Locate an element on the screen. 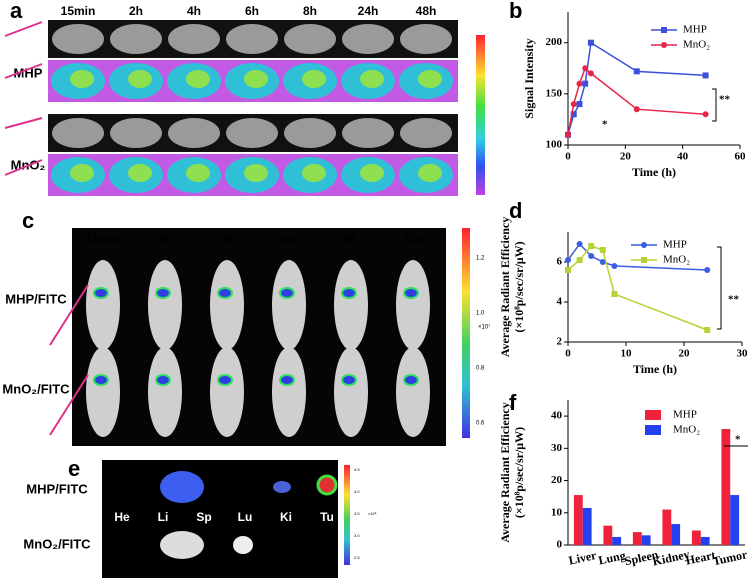 Image resolution: width=756 pixels, height=580 pixels. time-label: 4h is located at coordinates (194, 11).